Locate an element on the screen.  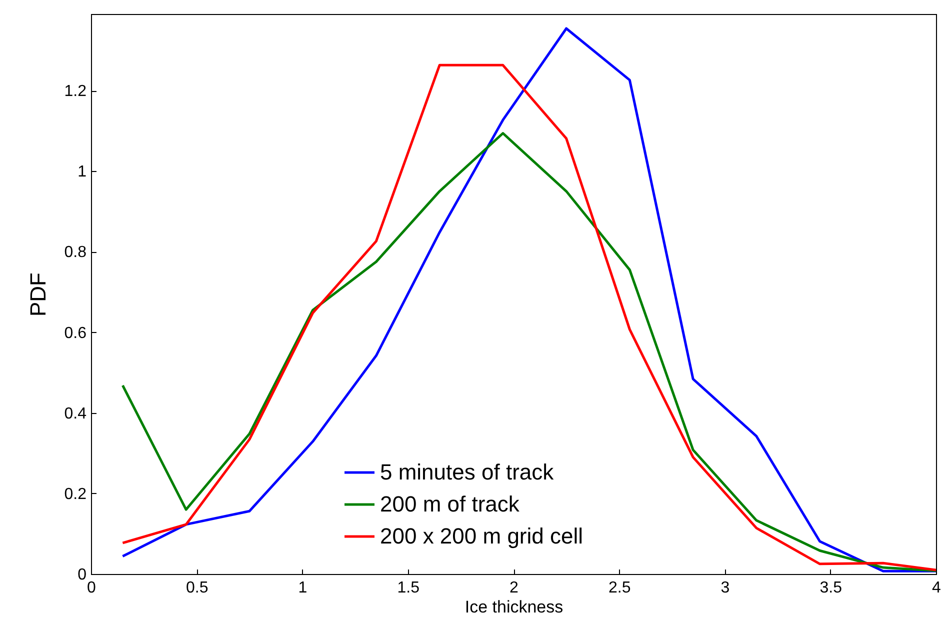
x-tick-label: 1 is located at coordinates (303, 588).